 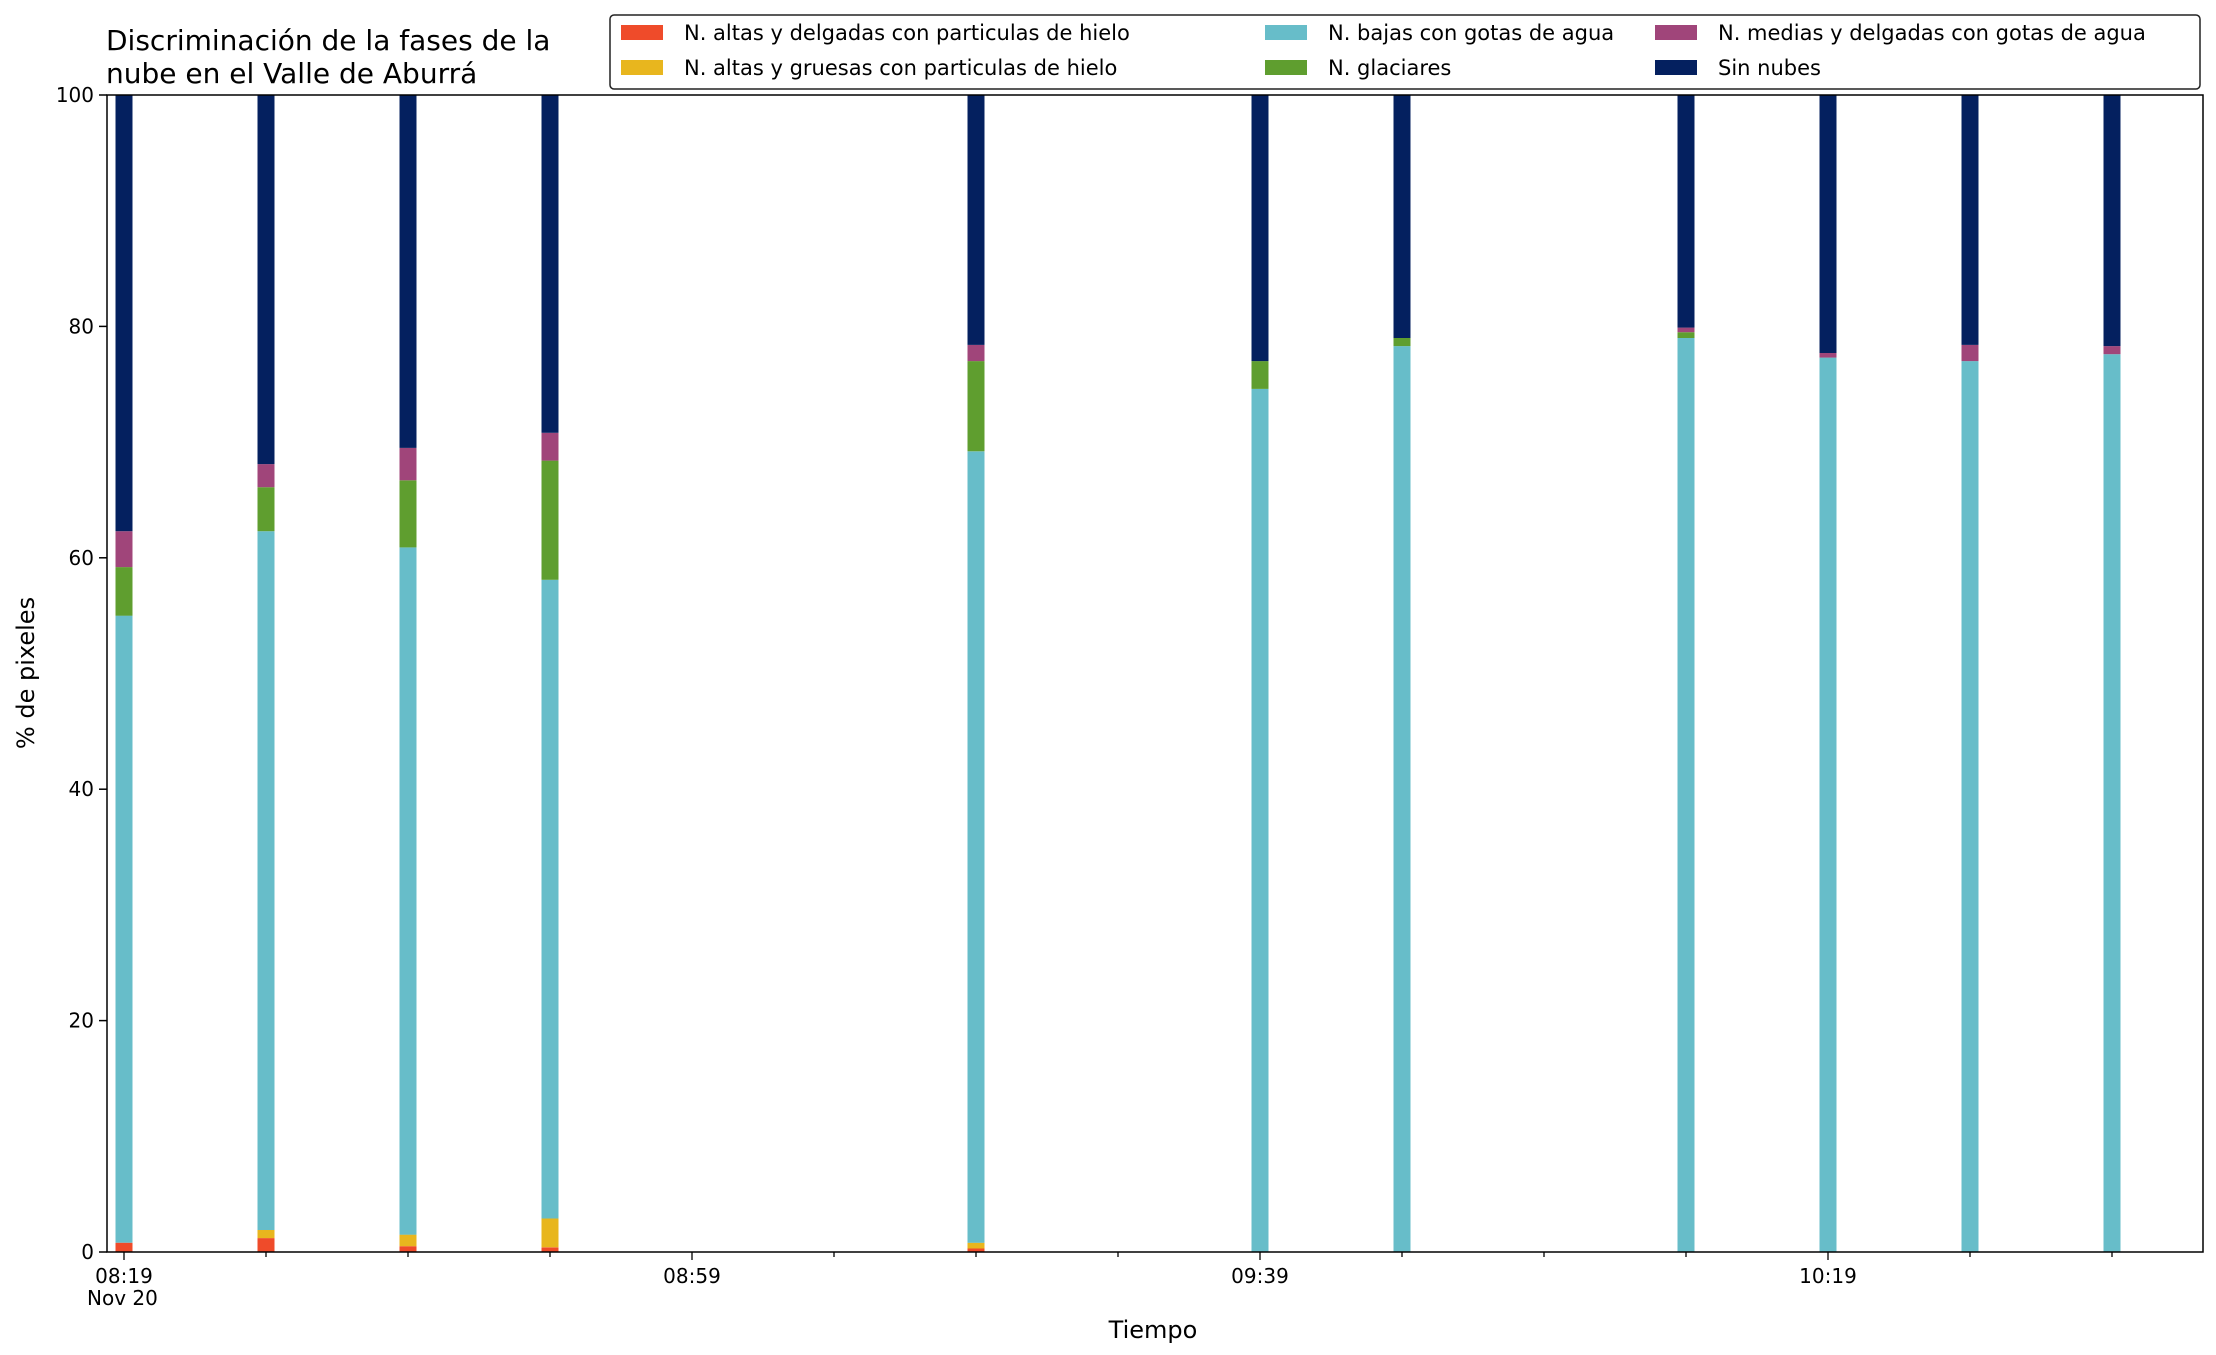 I want to click on legend-item: N. medias y delgadas con gotas de agua, so click(x=1900, y=33).